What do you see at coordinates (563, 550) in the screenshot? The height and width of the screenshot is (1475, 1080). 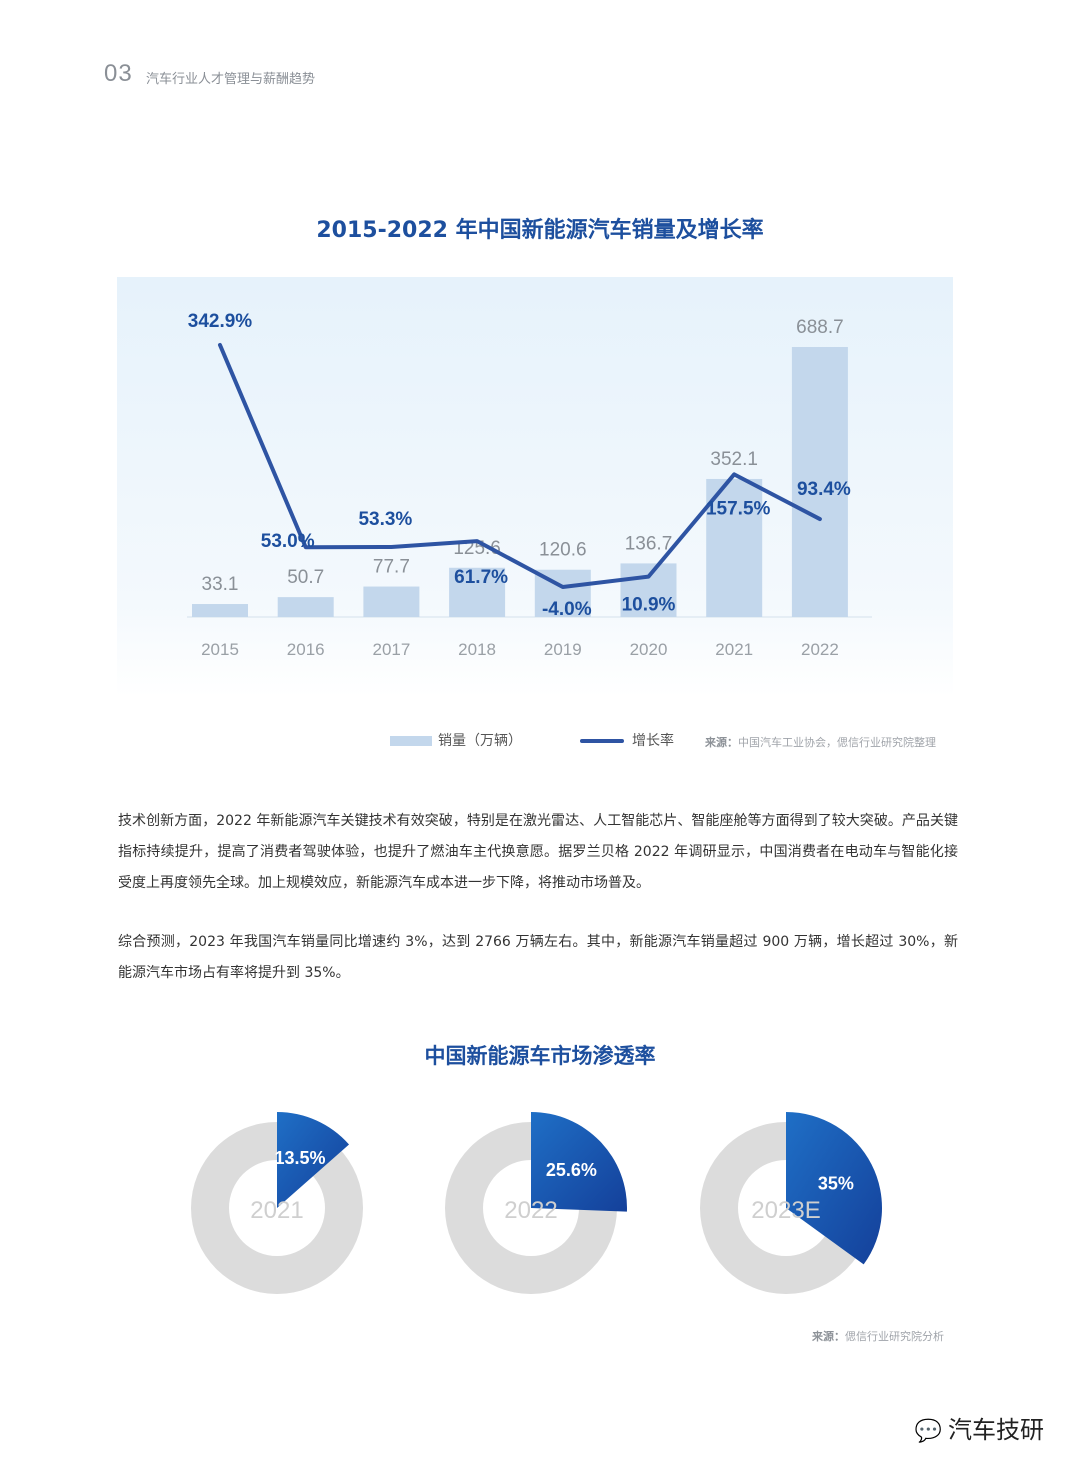 I see `bar-label-2019: 120.6` at bounding box center [563, 550].